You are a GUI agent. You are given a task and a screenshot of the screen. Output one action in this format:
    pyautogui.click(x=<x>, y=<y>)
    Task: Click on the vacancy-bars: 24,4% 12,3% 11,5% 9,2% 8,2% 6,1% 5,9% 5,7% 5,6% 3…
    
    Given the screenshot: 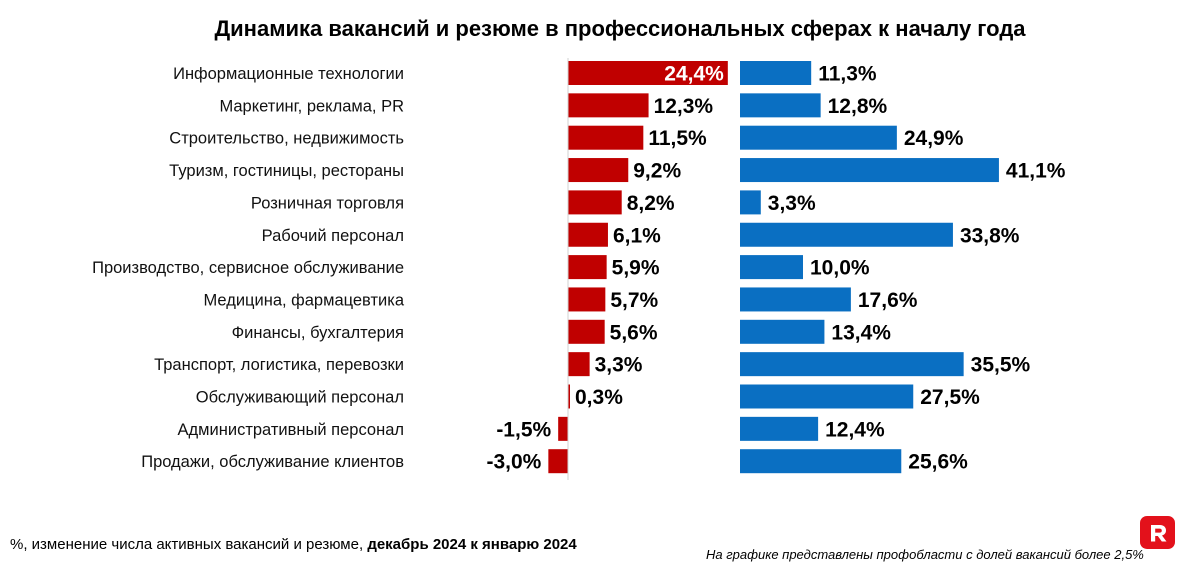 What is the action you would take?
    pyautogui.click(x=607, y=267)
    